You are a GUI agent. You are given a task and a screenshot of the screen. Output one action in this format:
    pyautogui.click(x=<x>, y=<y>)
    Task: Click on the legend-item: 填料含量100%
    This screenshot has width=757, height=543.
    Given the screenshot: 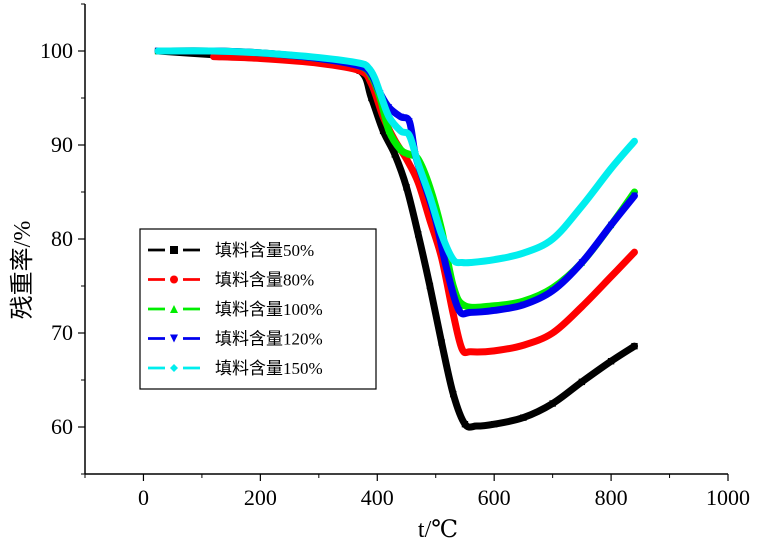 What is the action you would take?
    pyautogui.click(x=235, y=309)
    